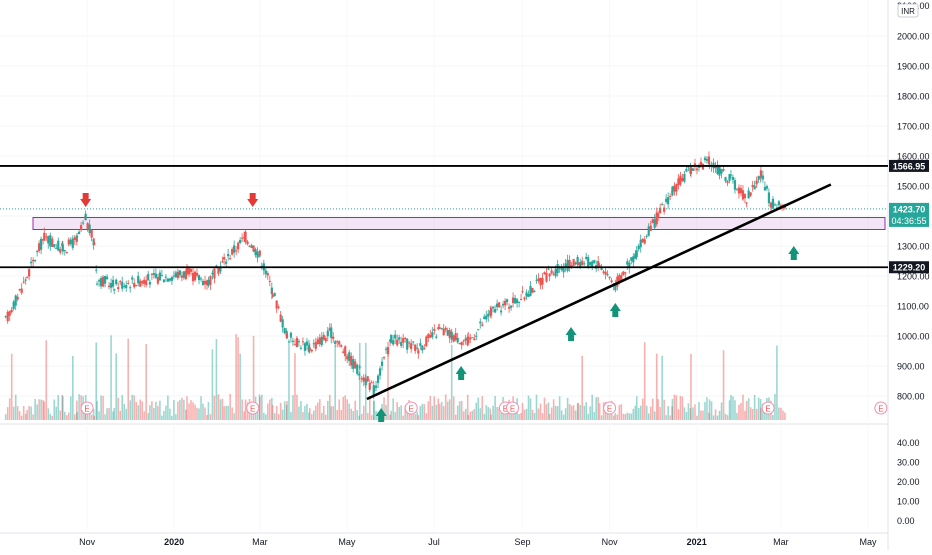  I want to click on resistance-zone, so click(459, 223).